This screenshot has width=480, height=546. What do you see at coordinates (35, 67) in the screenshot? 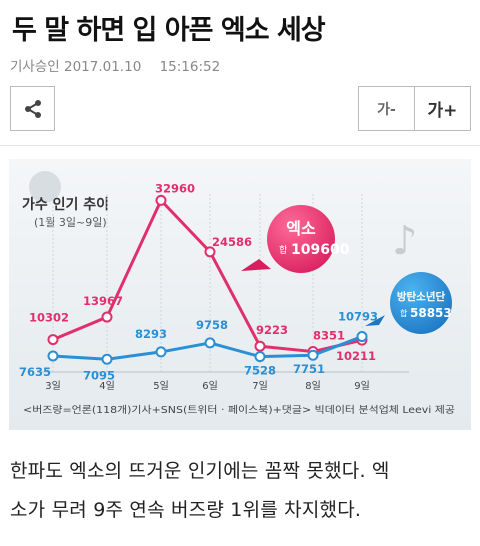
I see `approval-label: 기사승인` at bounding box center [35, 67].